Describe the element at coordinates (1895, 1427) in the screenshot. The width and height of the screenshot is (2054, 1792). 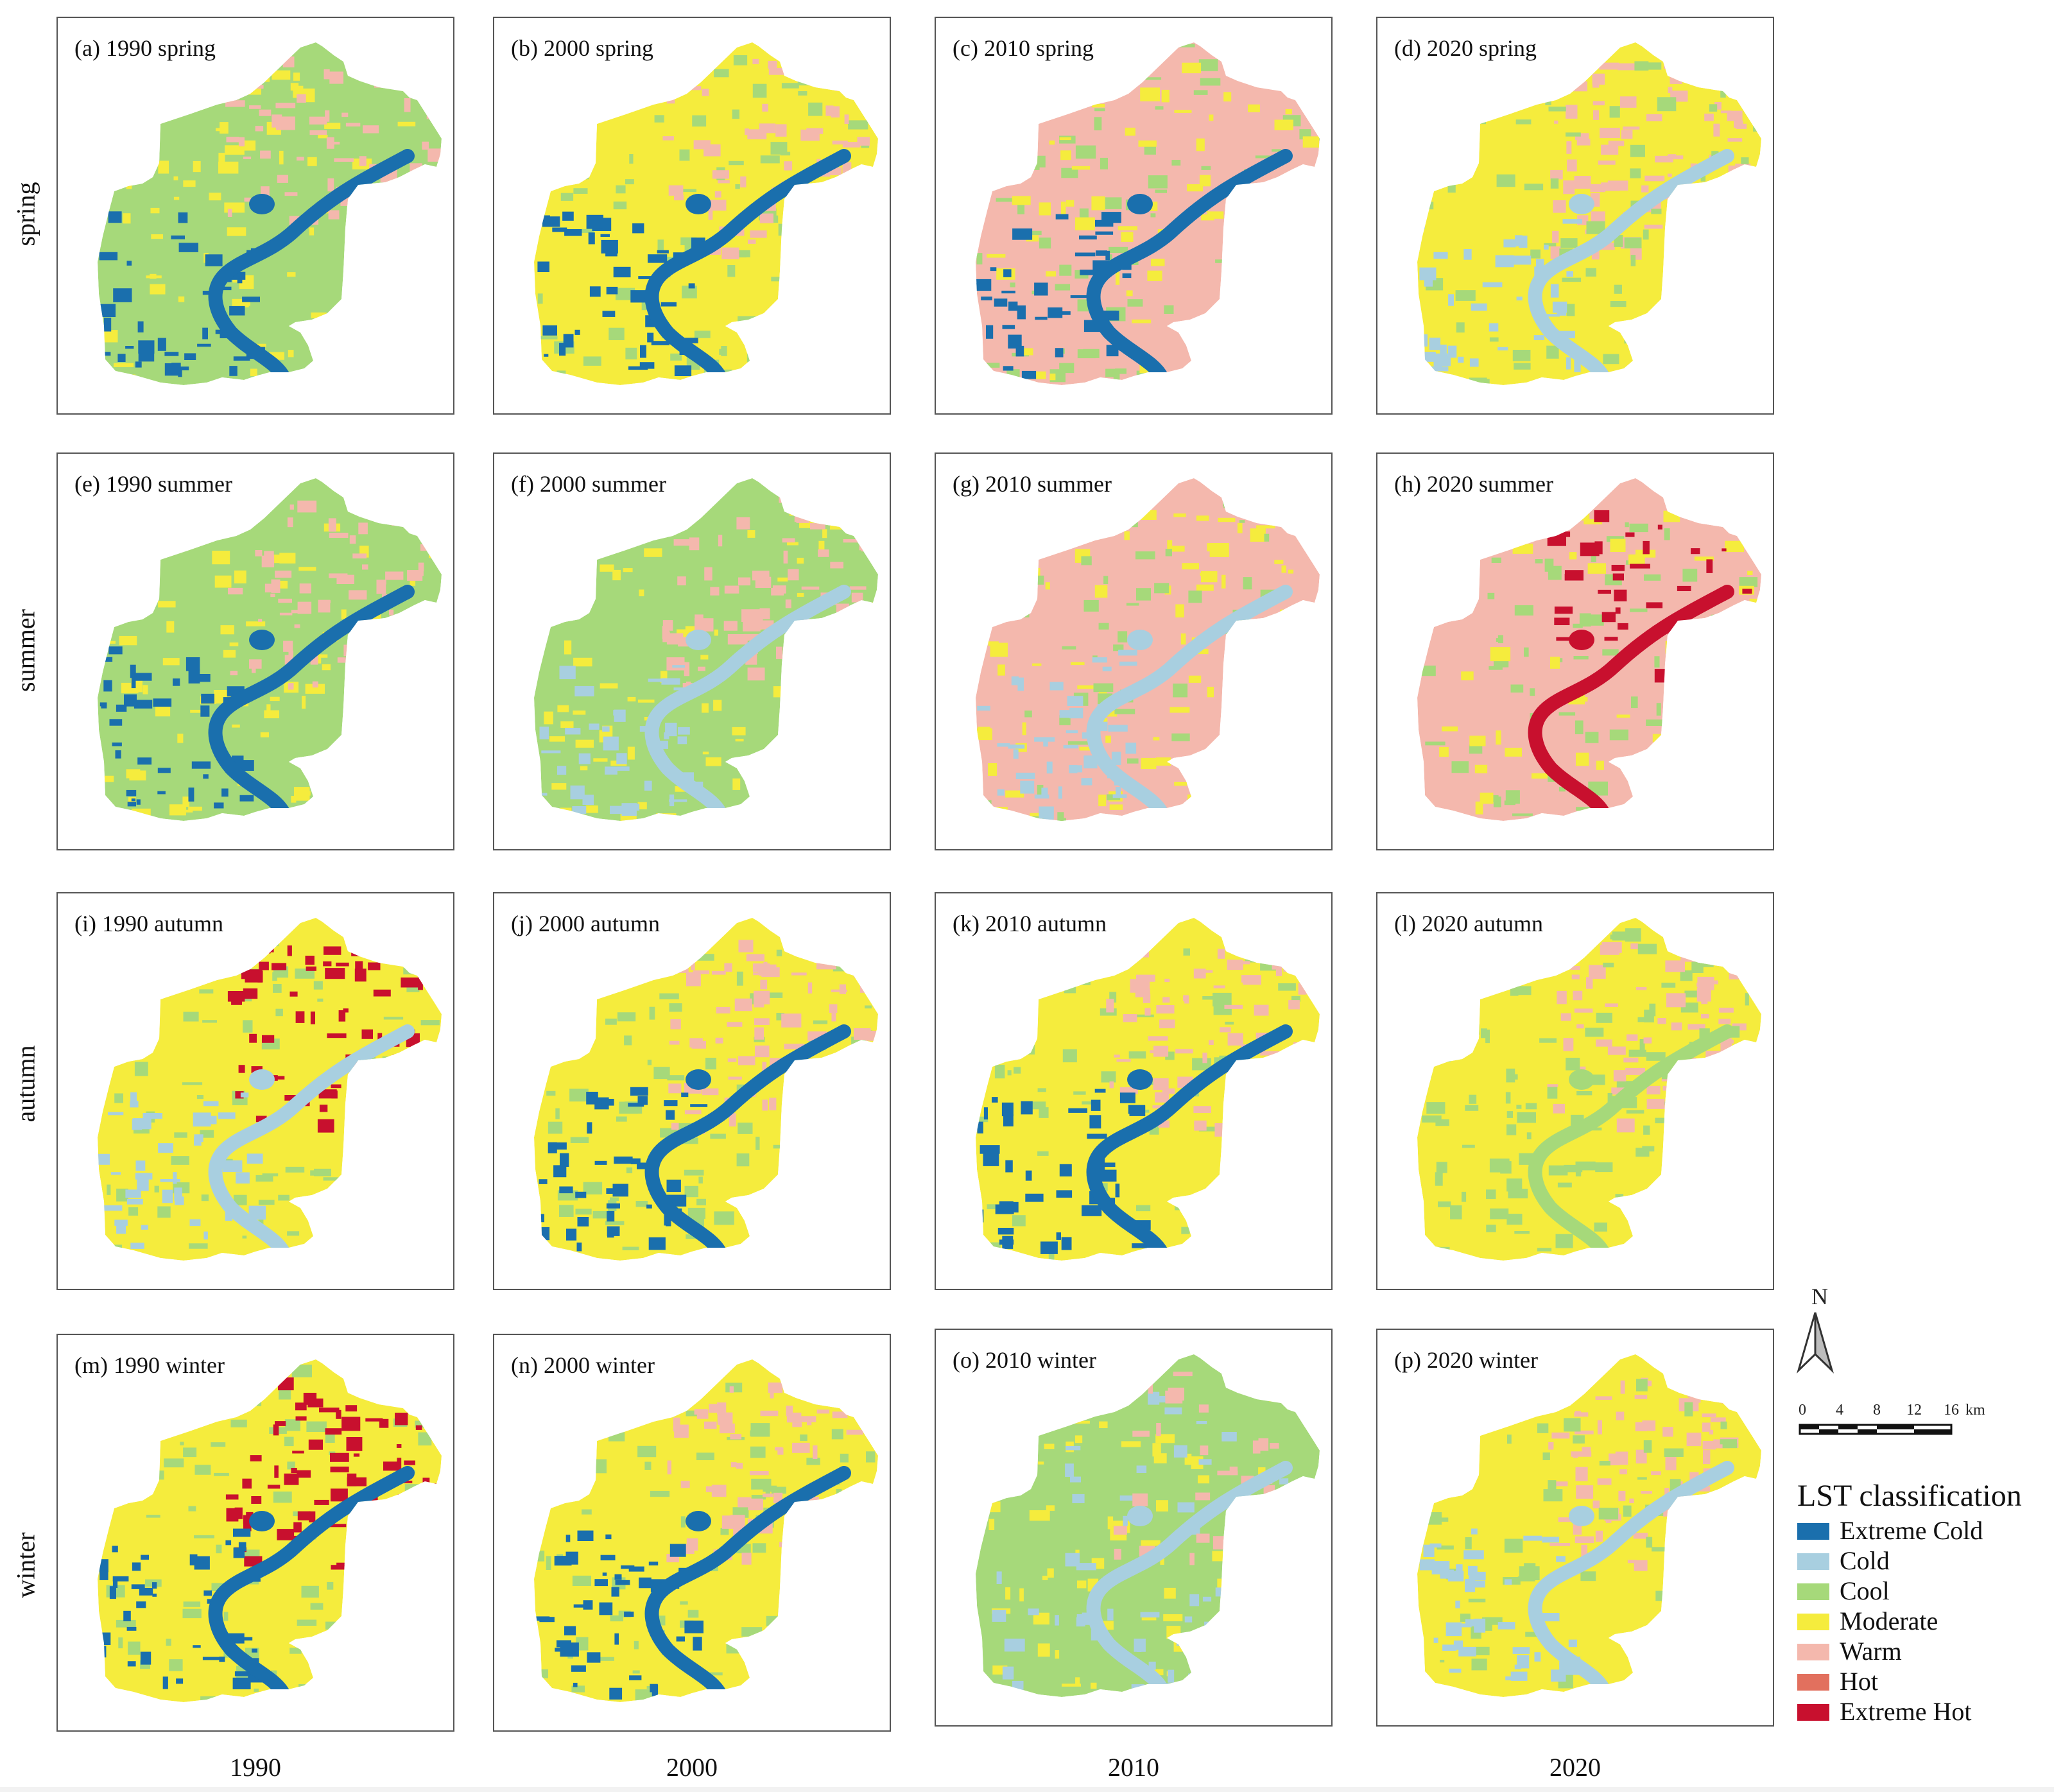
I see `scale-bar-seg` at that location.